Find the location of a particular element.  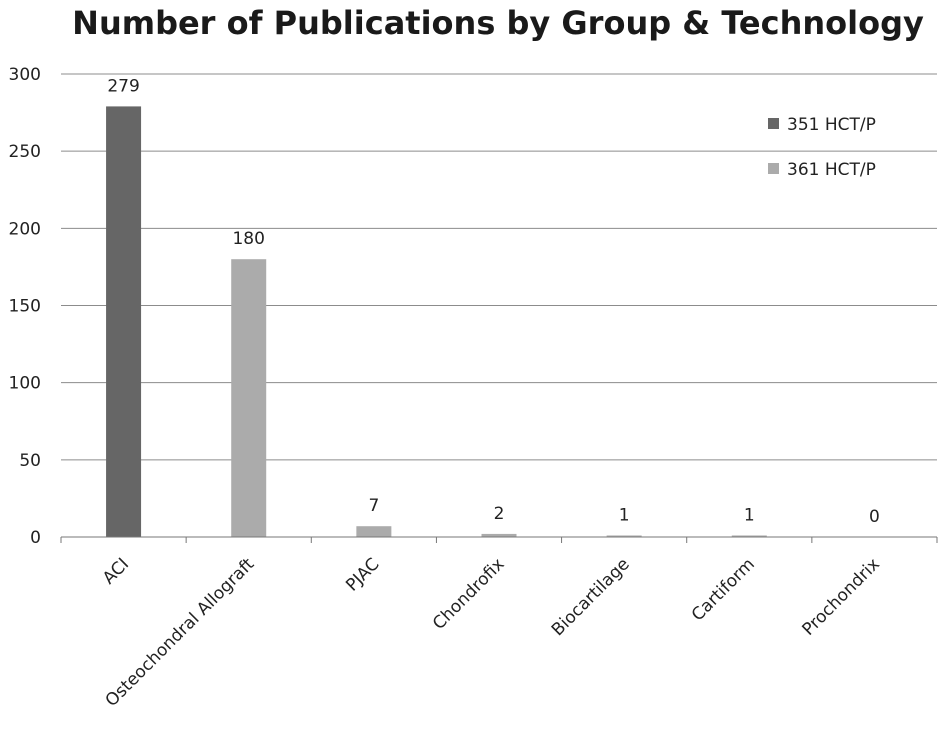

bar-osteochondral-allograft is located at coordinates (249, 398).